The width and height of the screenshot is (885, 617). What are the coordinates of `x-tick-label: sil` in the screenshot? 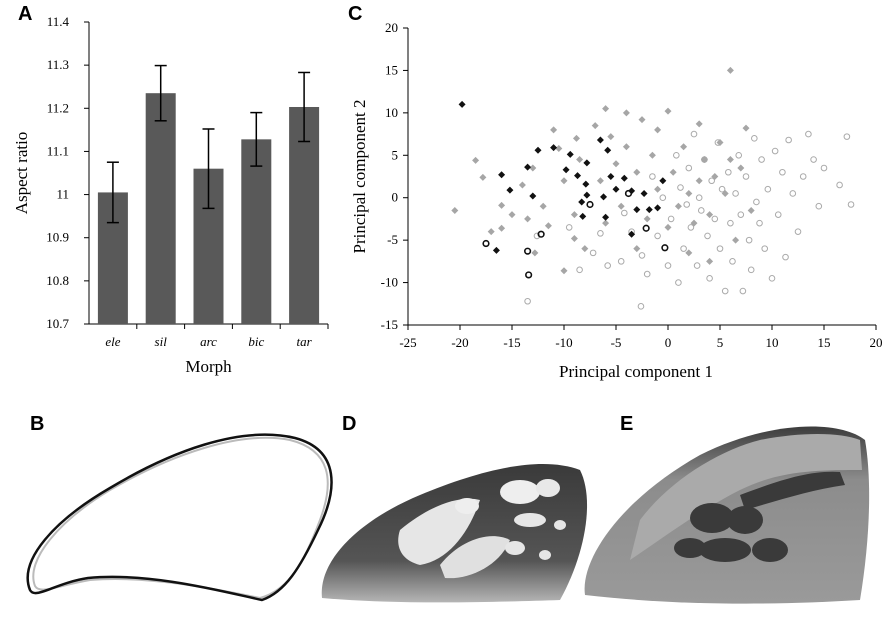 It's located at (161, 341).